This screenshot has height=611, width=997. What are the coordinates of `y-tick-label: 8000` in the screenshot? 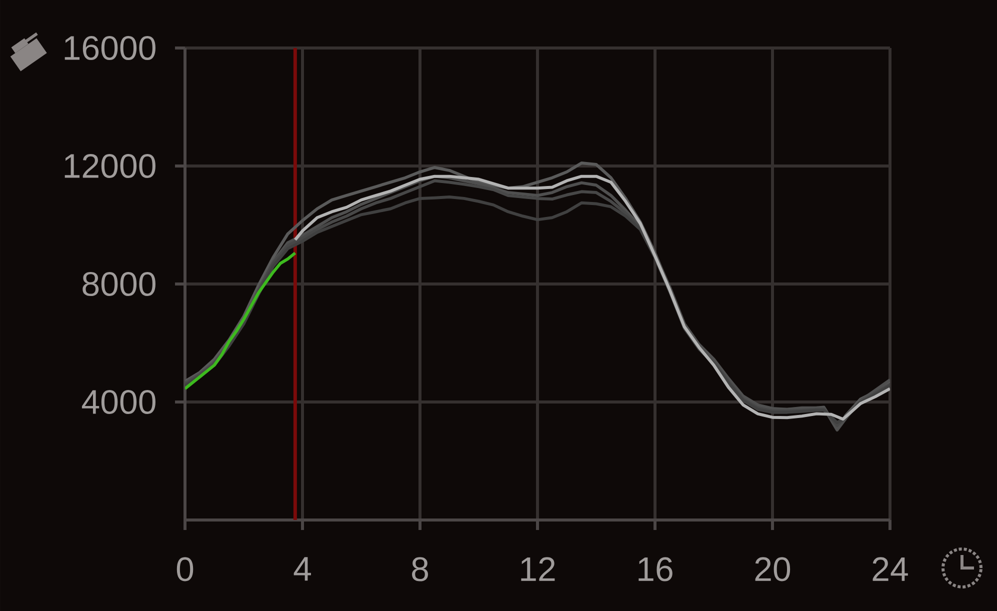 It's located at (119, 284).